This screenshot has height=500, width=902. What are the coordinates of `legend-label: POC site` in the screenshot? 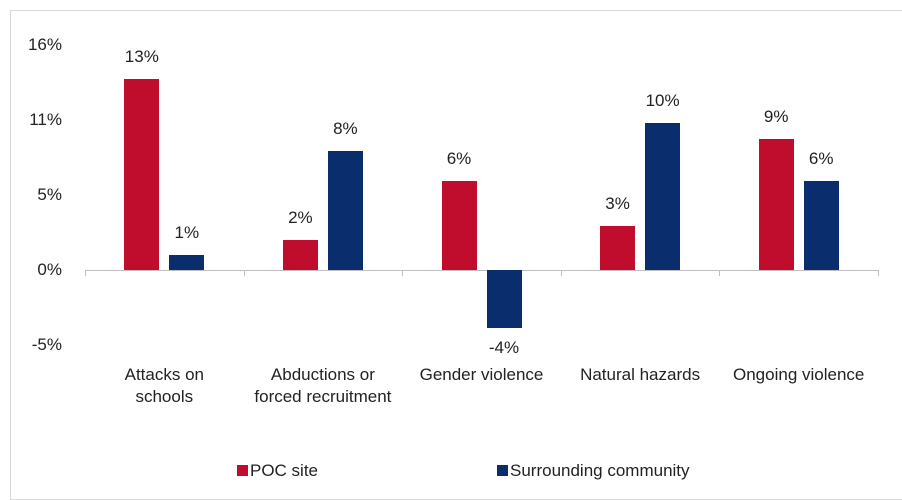 It's located at (284, 470).